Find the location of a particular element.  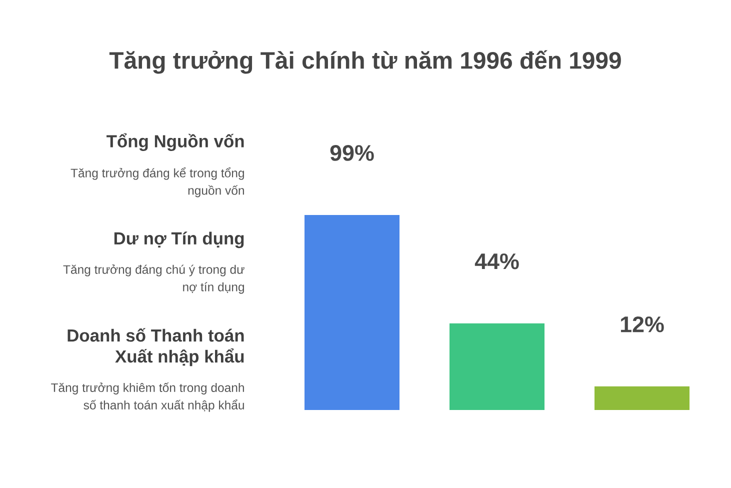

text: Dư nợ Tín dụng is located at coordinates (179, 240).